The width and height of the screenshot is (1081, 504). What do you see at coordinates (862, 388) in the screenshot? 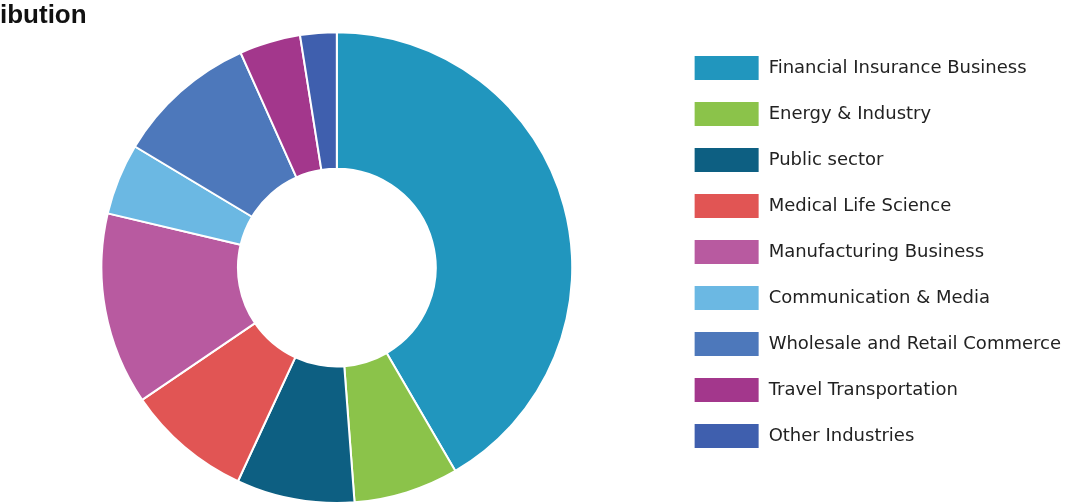
I see `legend-label: Travel Transportation` at bounding box center [862, 388].